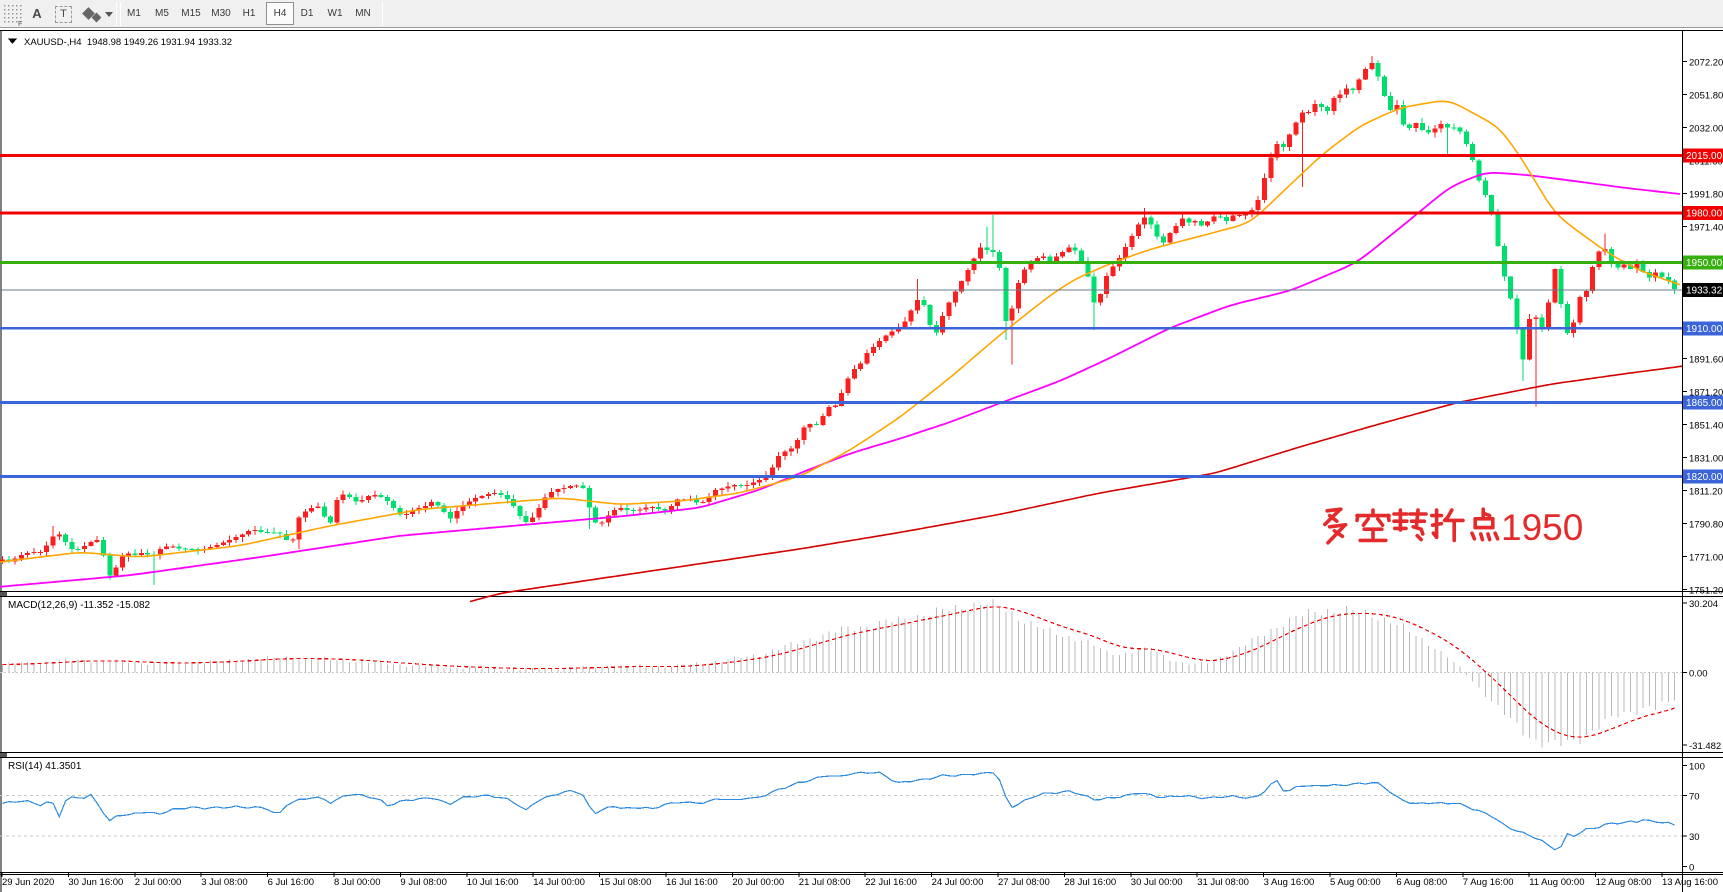 The height and width of the screenshot is (892, 1723). Describe the element at coordinates (291, 882) in the screenshot. I see `svg-text: 6 Jul 16:00` at that location.